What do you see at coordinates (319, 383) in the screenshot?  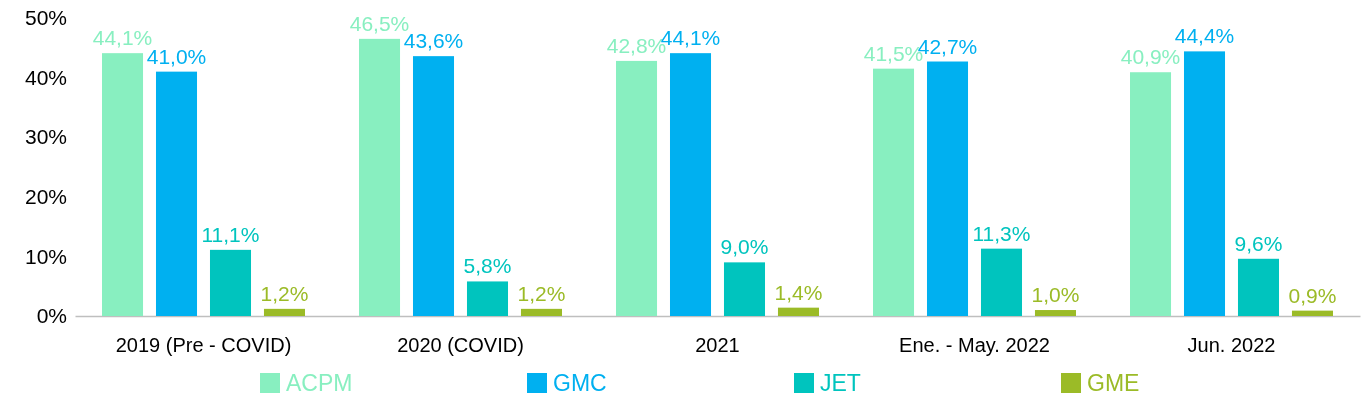 I see `legend-label: ACPM` at bounding box center [319, 383].